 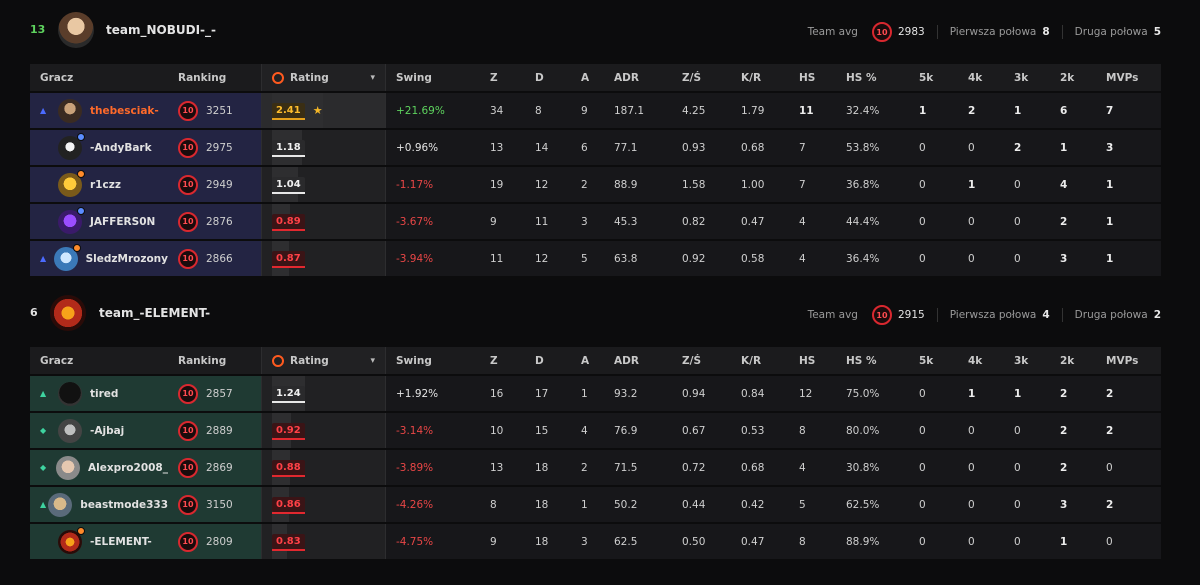 I want to click on player-cell: ▲ thebesciak-, so click(x=99, y=110).